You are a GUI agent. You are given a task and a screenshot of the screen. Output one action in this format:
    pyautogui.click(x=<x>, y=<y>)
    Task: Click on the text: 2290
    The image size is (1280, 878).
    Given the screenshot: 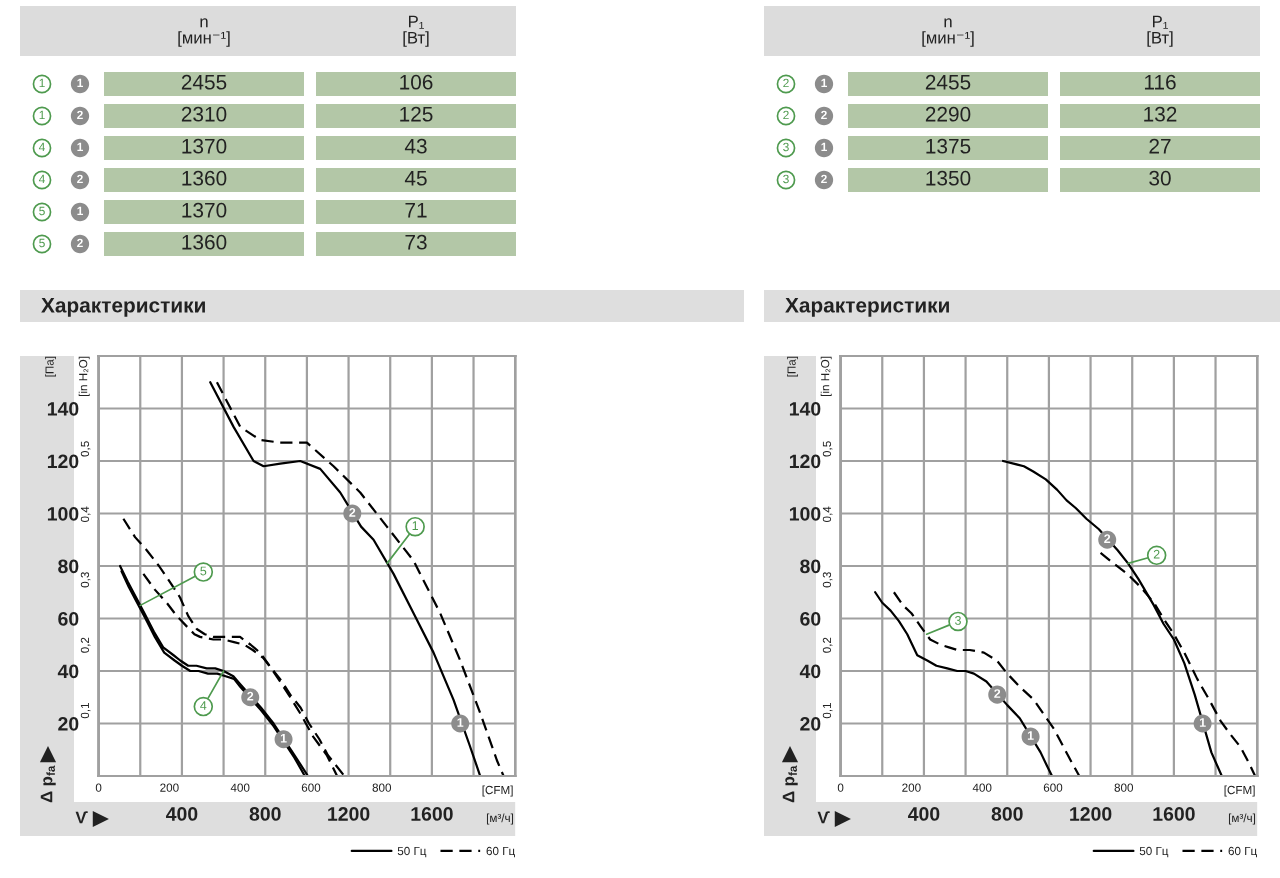 What is the action you would take?
    pyautogui.click(x=948, y=114)
    